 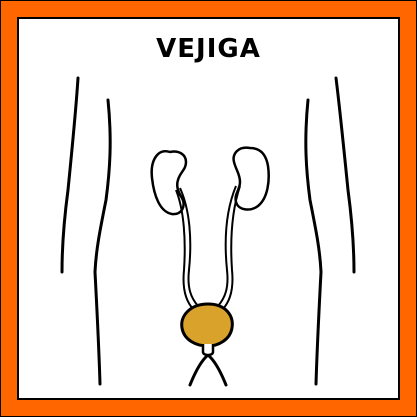 What do you see at coordinates (208, 370) in the screenshot?
I see `inner-legs` at bounding box center [208, 370].